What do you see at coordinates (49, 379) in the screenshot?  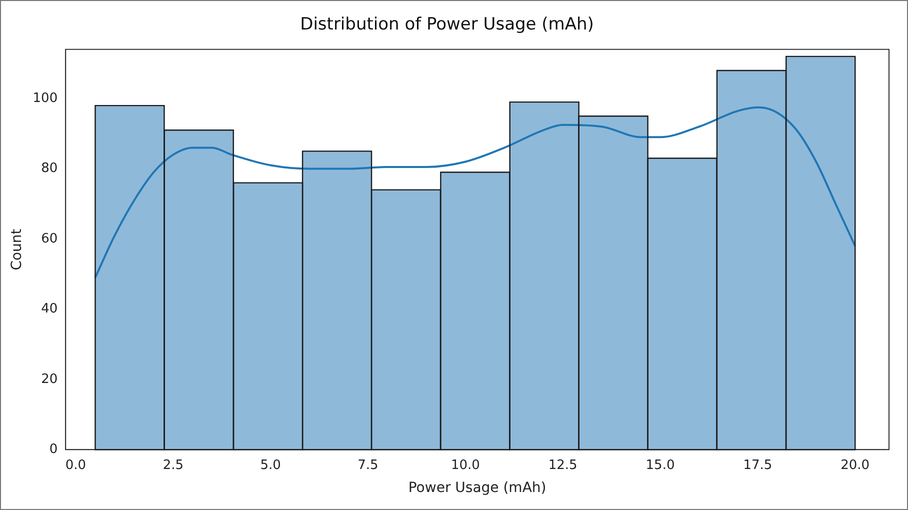 I see `y-tick-label: 20` at bounding box center [49, 379].